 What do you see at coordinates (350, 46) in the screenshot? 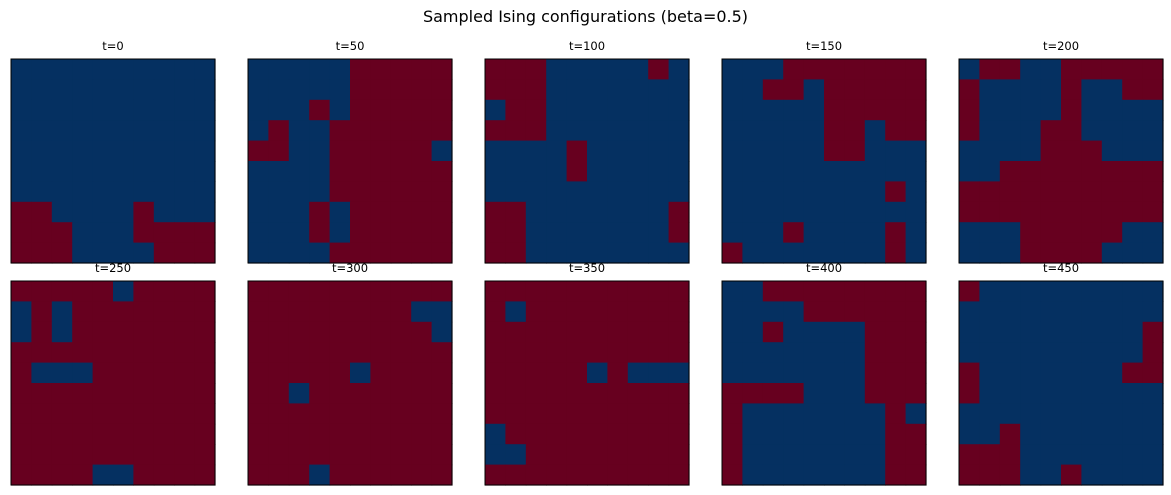
I see `panel-title: t=50` at bounding box center [350, 46].